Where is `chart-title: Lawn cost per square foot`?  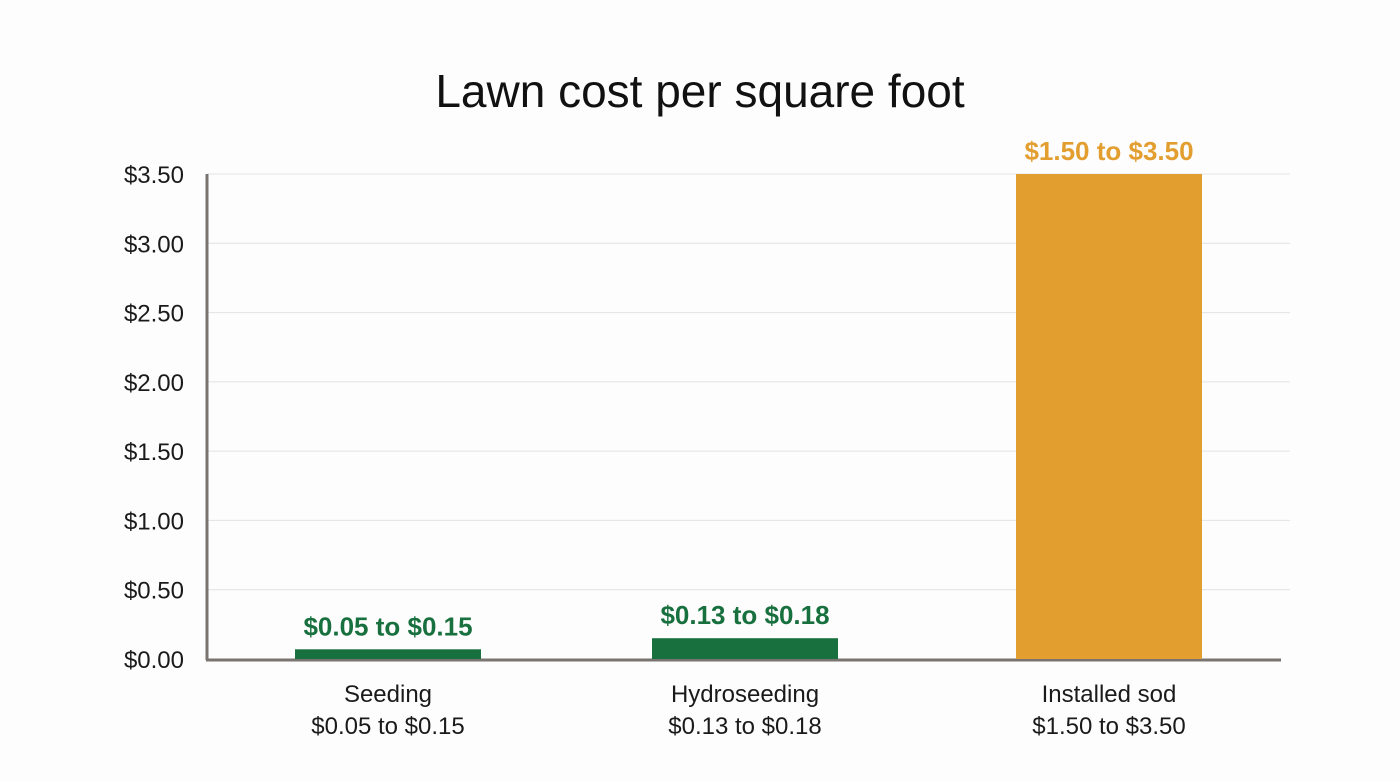 chart-title: Lawn cost per square foot is located at coordinates (700, 91).